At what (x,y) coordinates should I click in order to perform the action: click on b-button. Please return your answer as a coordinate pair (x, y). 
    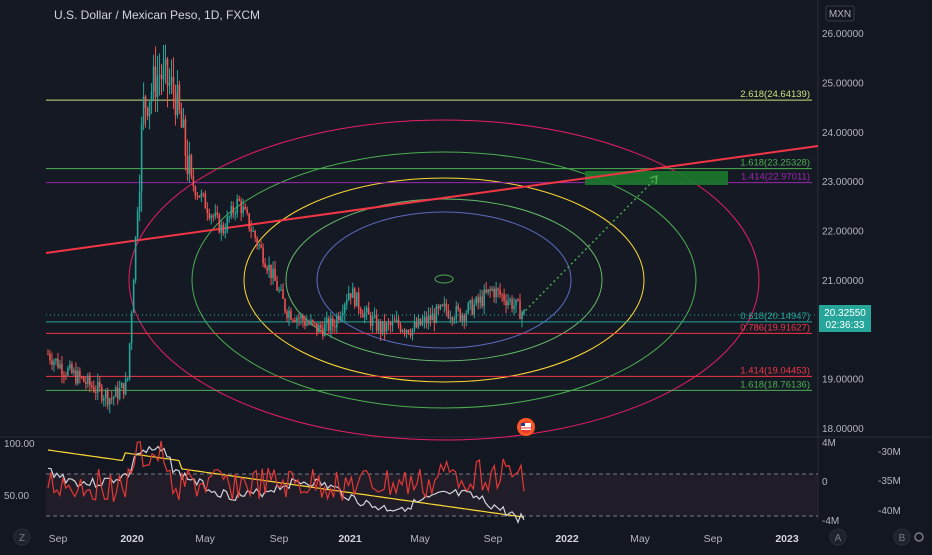
    Looking at the image, I should click on (902, 537).